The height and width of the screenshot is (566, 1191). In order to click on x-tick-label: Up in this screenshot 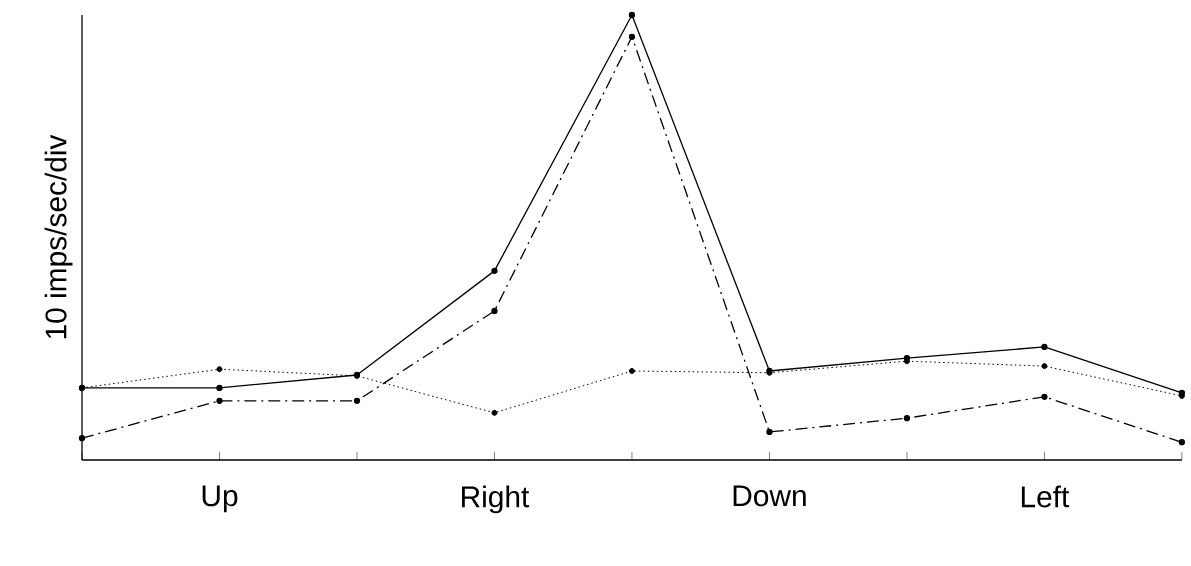, I will do `click(220, 499)`.